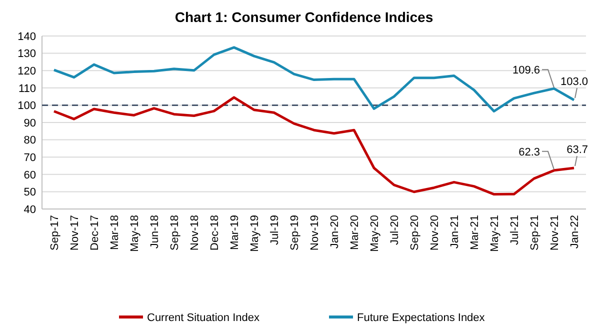 The image size is (608, 331). What do you see at coordinates (30, 175) in the screenshot?
I see `y-tick-label: 60` at bounding box center [30, 175].